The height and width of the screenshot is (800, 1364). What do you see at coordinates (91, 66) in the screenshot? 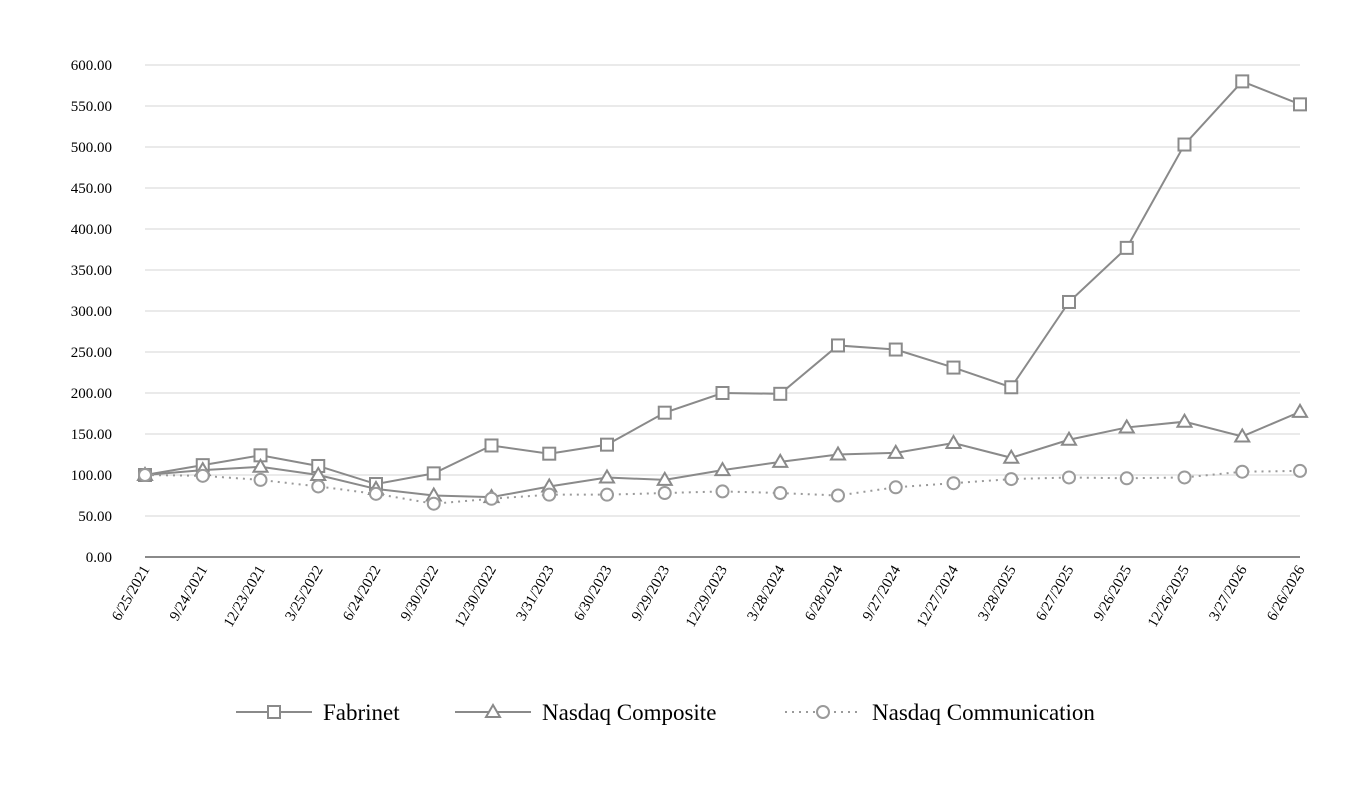
I see `y-tick-label: 600.00` at bounding box center [91, 66].